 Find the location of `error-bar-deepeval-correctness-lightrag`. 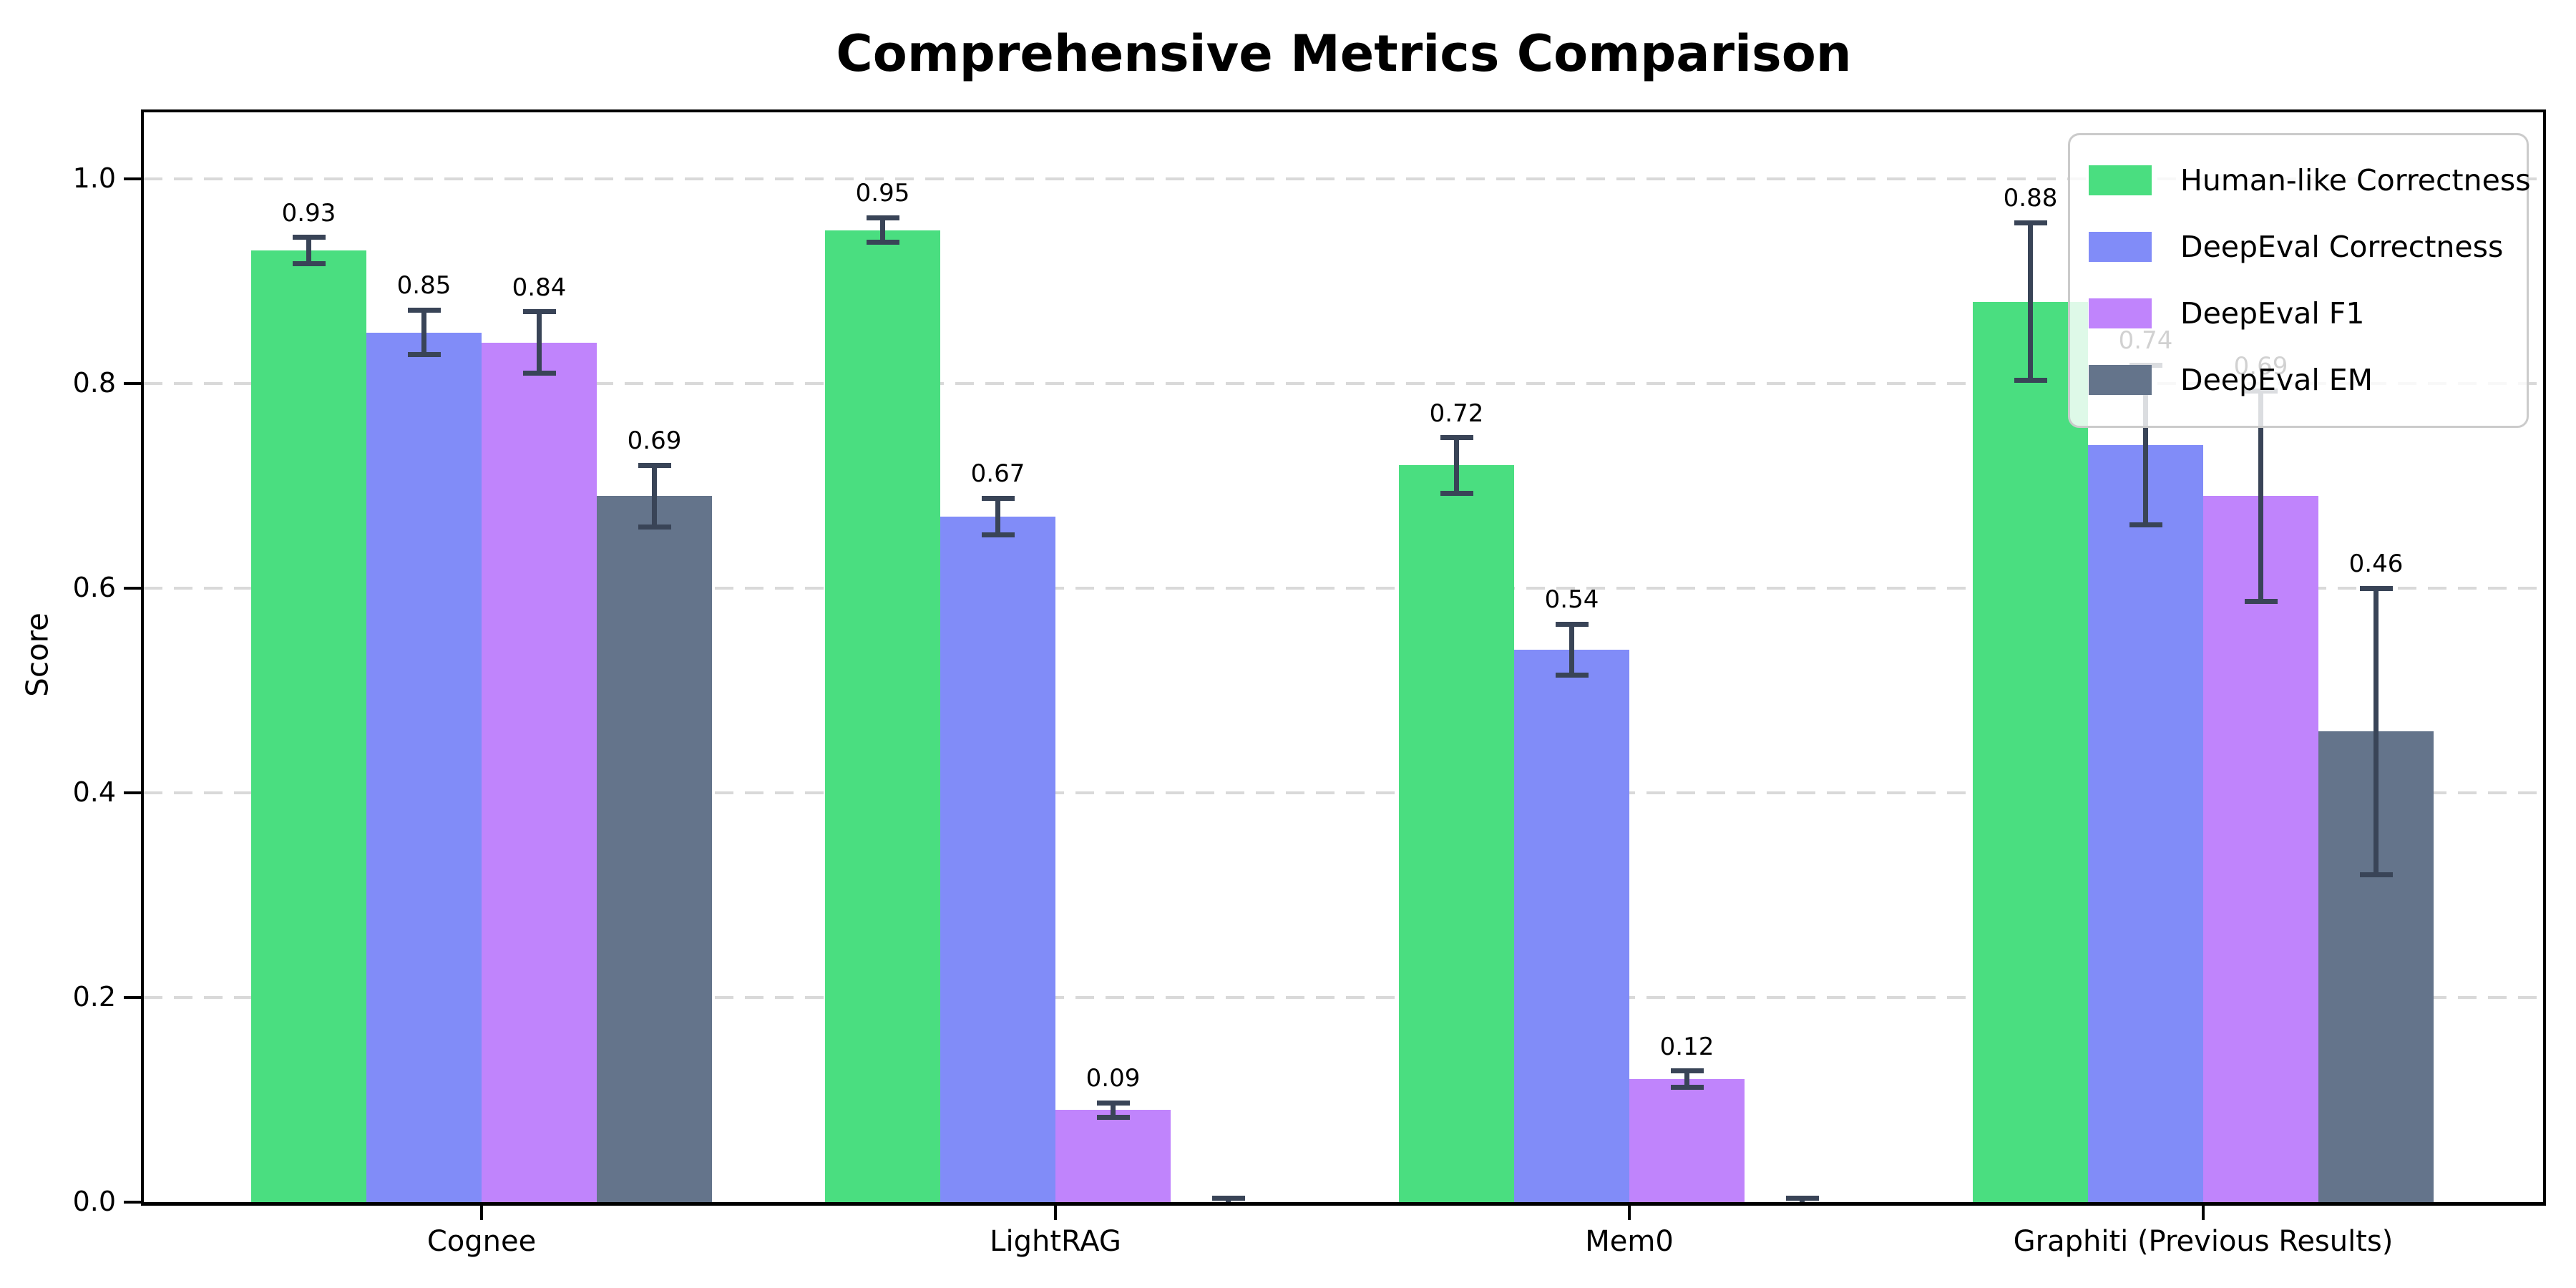

error-bar-deepeval-correctness-lightrag is located at coordinates (997, 516).